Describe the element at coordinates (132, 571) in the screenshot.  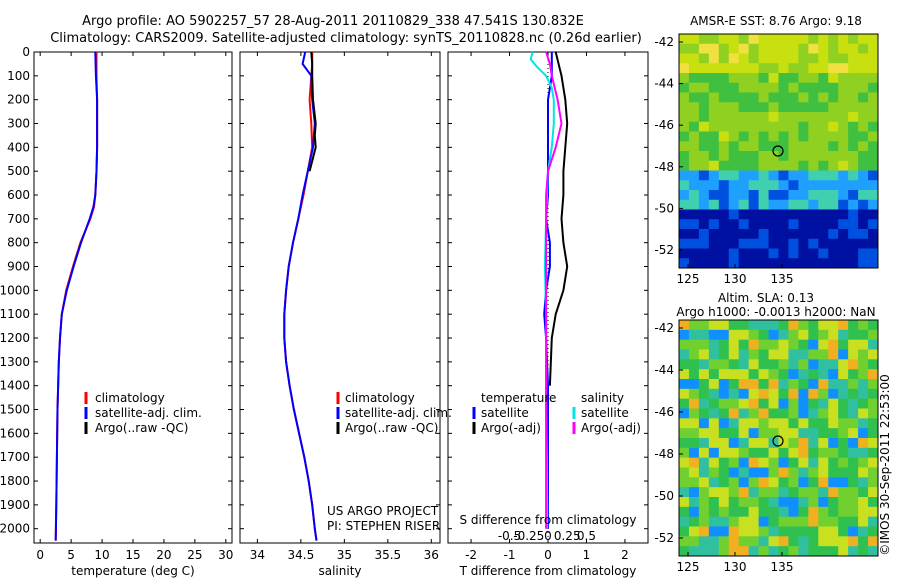
I see `temperature-xlabel: temperature (deg C)` at that location.